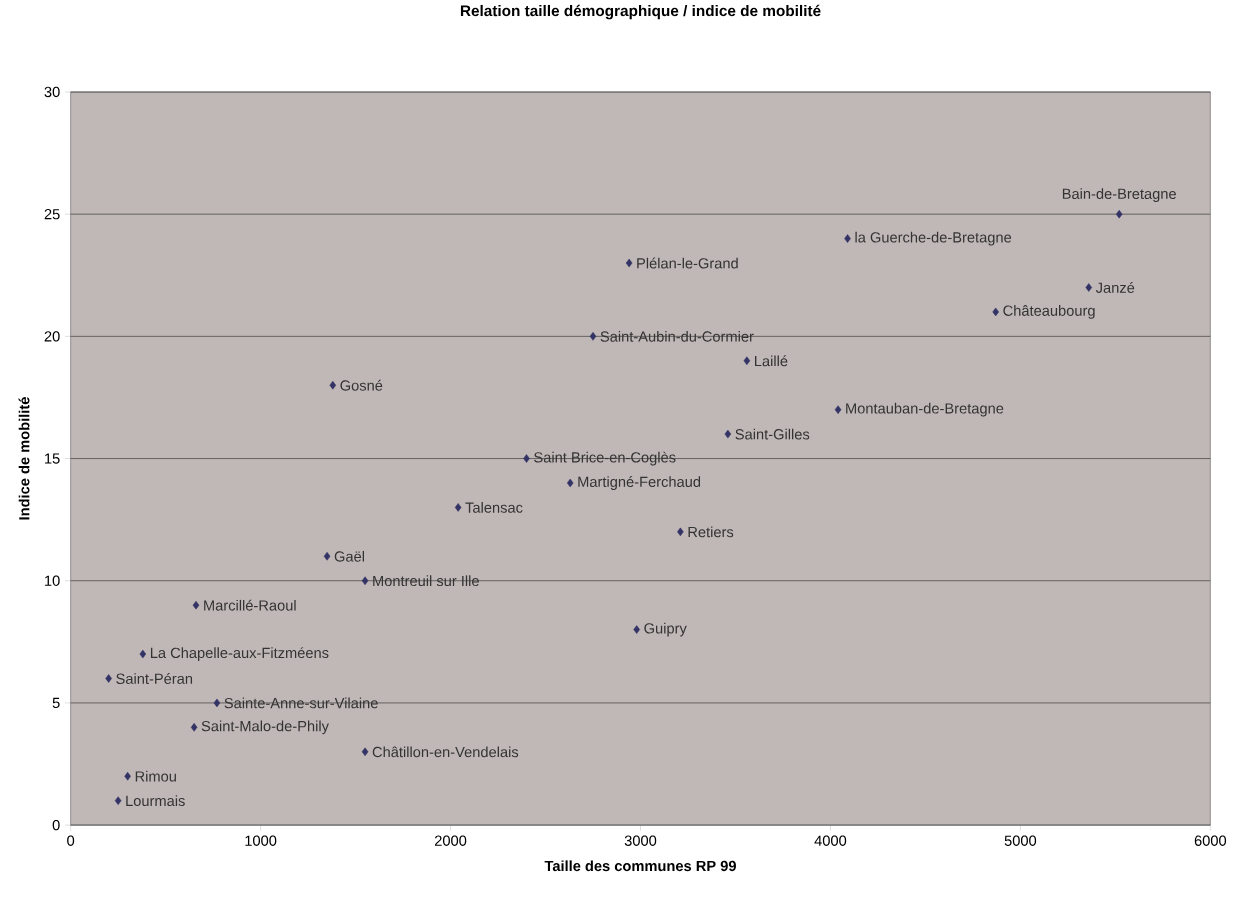  I want to click on annotation: la Guerche-de-Bretagne, so click(933, 238).